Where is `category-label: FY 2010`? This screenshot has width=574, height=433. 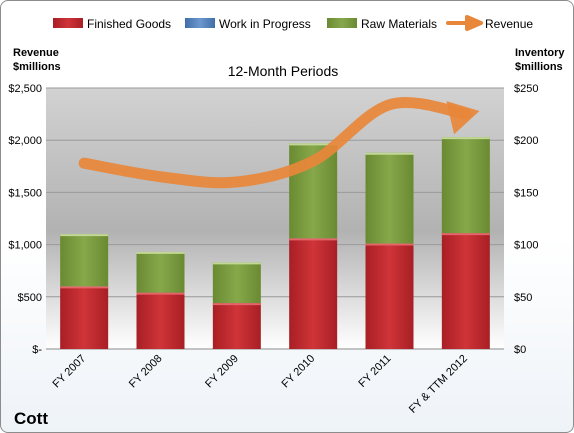
category-label: FY 2010 is located at coordinates (299, 372).